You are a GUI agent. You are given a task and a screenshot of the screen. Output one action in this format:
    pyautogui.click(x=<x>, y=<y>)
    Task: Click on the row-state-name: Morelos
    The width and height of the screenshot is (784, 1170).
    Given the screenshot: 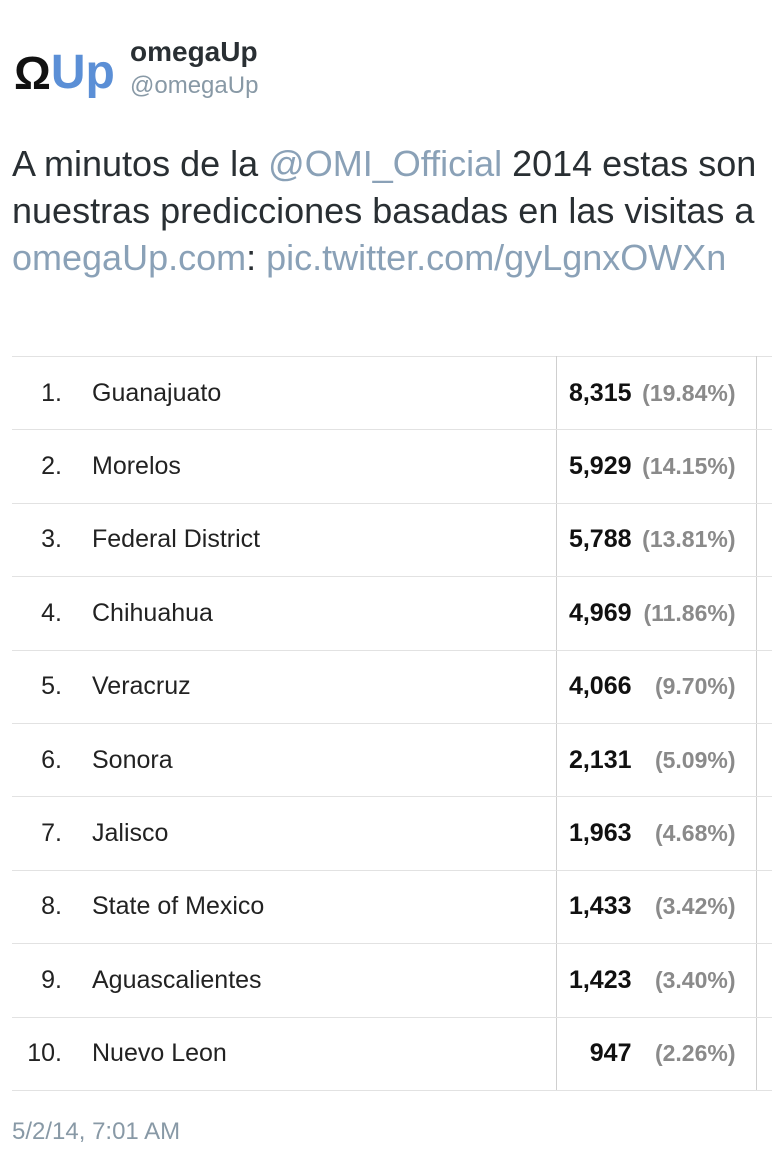 What is the action you would take?
    pyautogui.click(x=324, y=466)
    